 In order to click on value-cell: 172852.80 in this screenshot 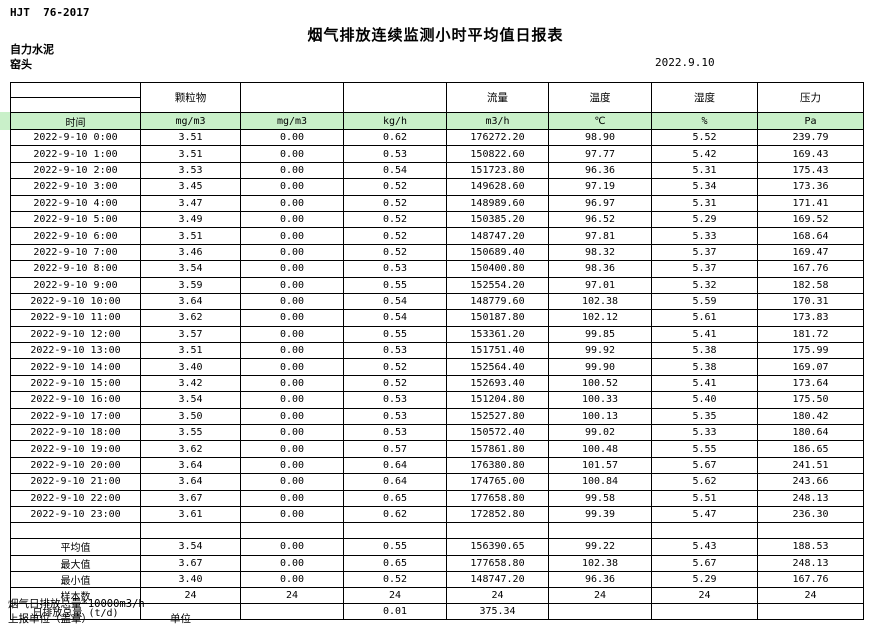, I will do `click(497, 514)`.